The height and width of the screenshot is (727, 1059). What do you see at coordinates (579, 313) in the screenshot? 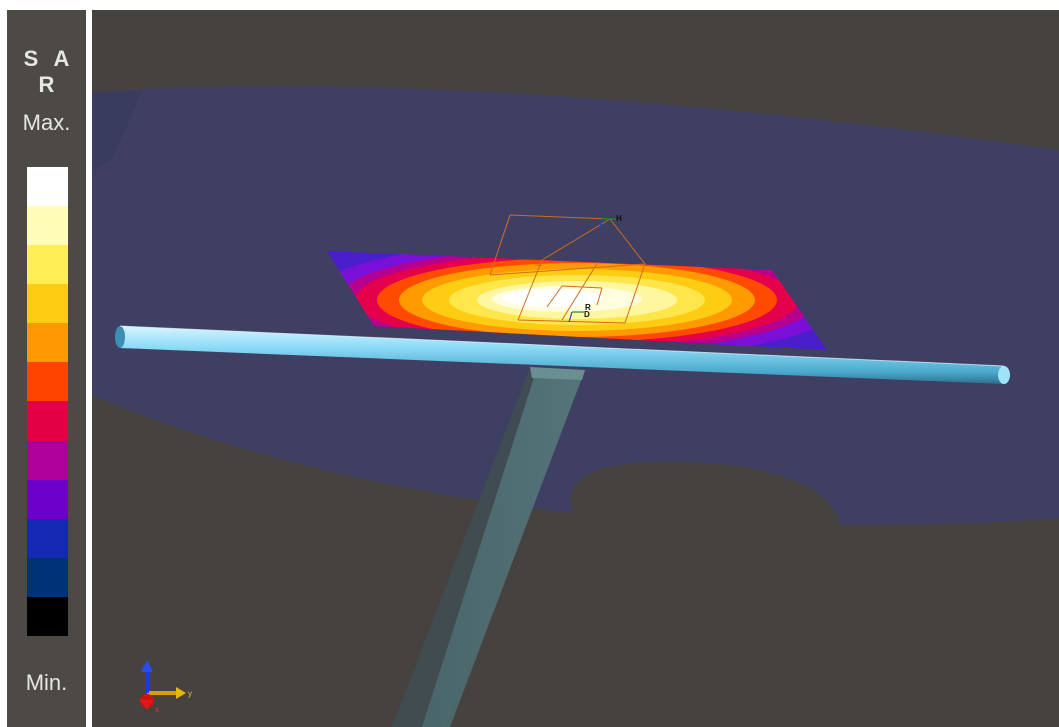
I see `probe-marker-bottom: R D` at bounding box center [579, 313].